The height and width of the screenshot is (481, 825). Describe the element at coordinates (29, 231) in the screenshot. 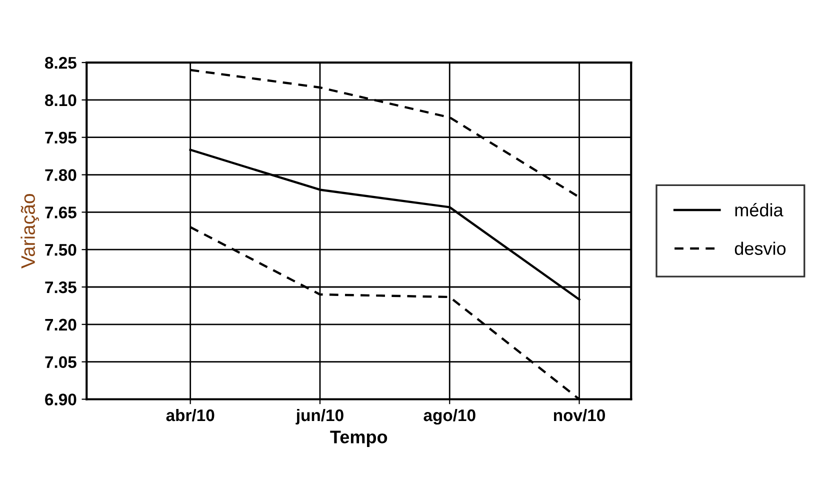

I see `y-axis-title: Variação` at that location.